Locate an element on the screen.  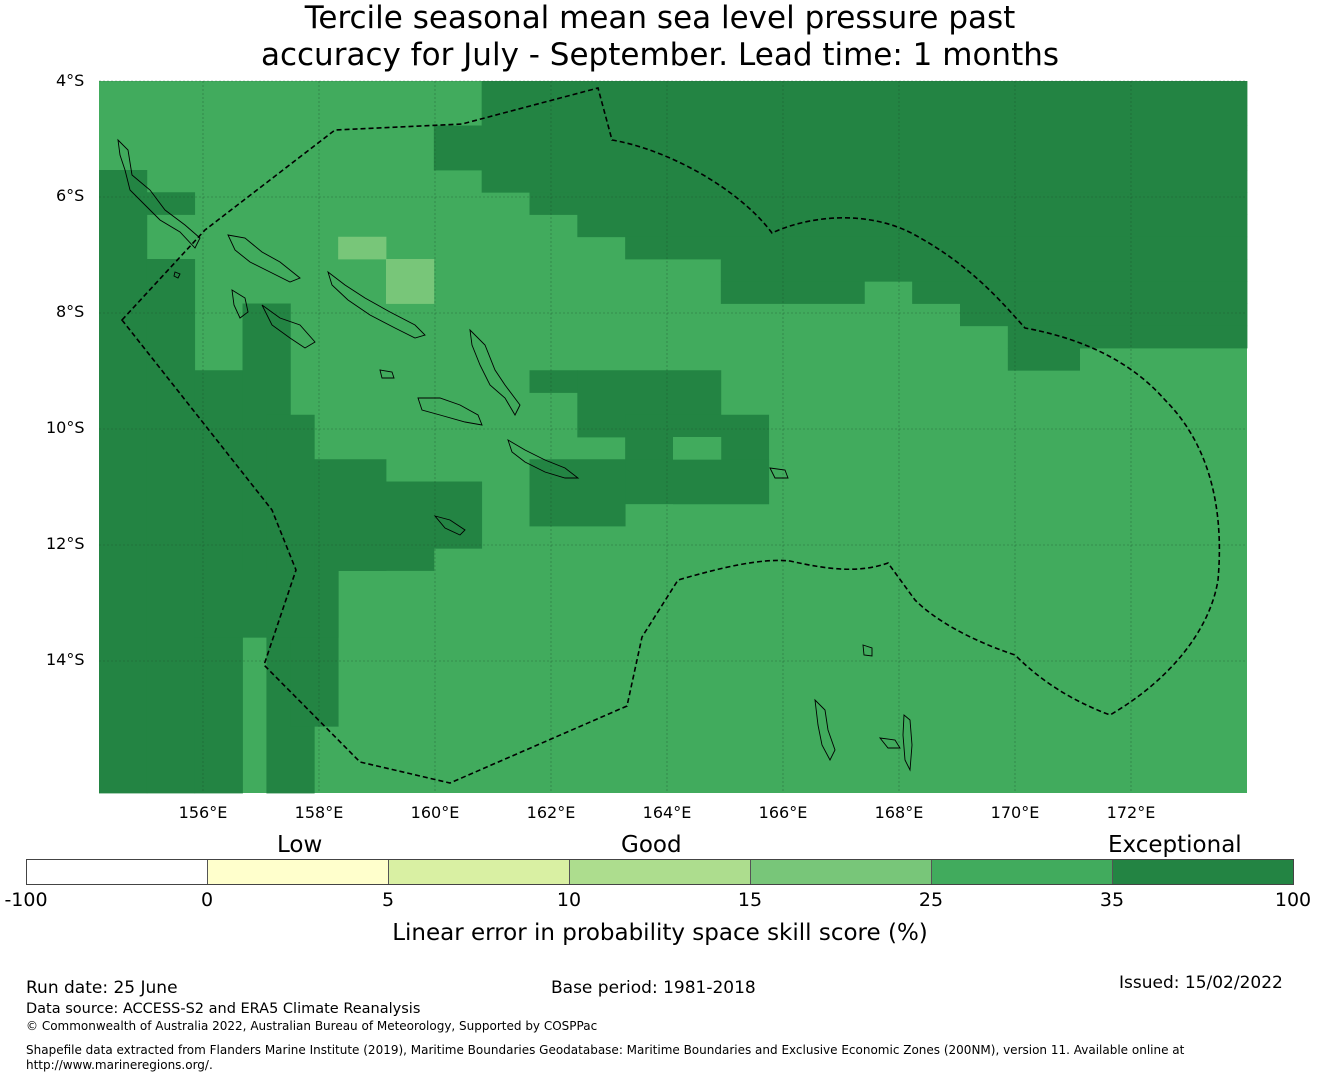
colorbar-tick: -100 is located at coordinates (26, 900).